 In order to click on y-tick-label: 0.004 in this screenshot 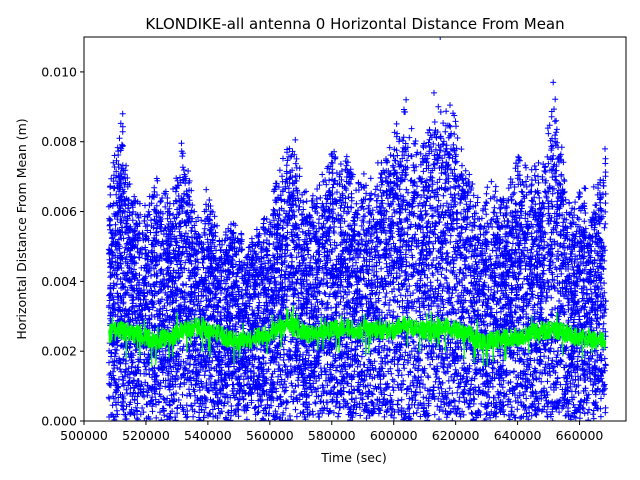, I will do `click(59, 281)`.